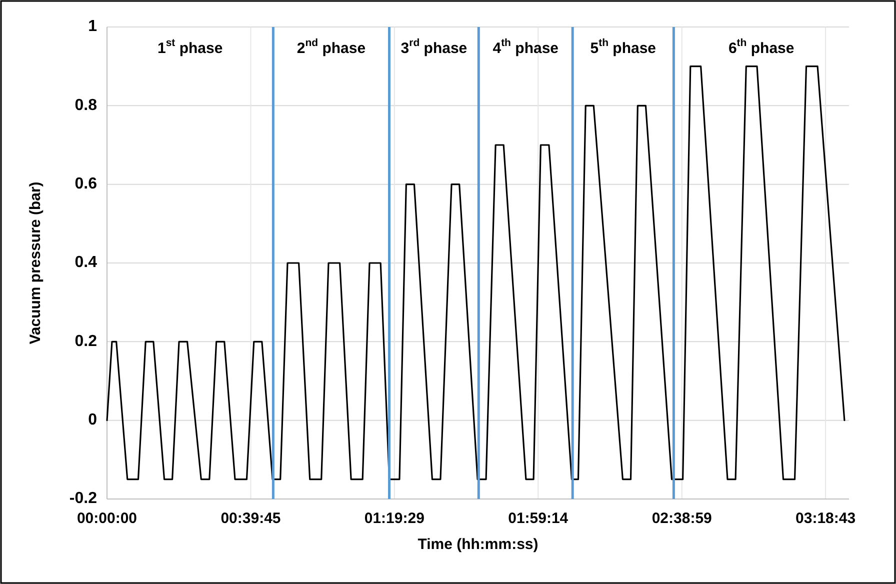 This screenshot has width=896, height=584. I want to click on y-tick-label: 0.8, so click(86, 105).